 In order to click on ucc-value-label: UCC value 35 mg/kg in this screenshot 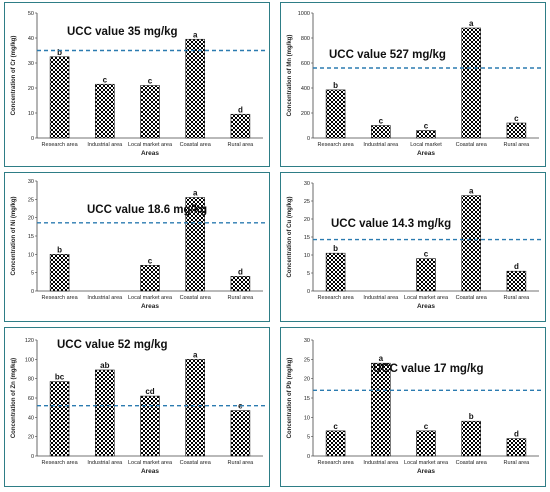, I will do `click(122, 32)`.